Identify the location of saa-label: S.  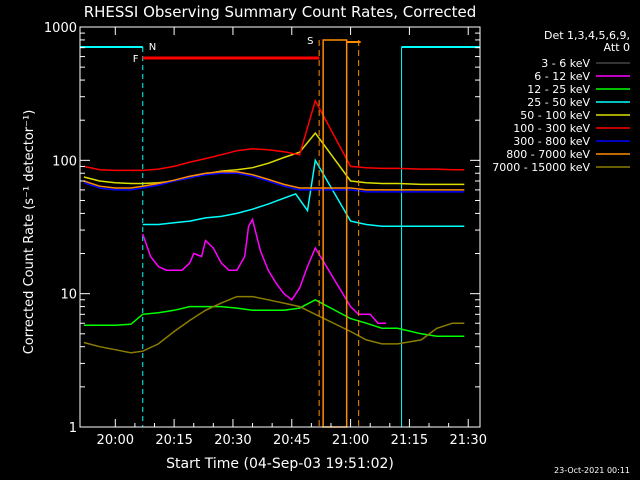
(310, 41).